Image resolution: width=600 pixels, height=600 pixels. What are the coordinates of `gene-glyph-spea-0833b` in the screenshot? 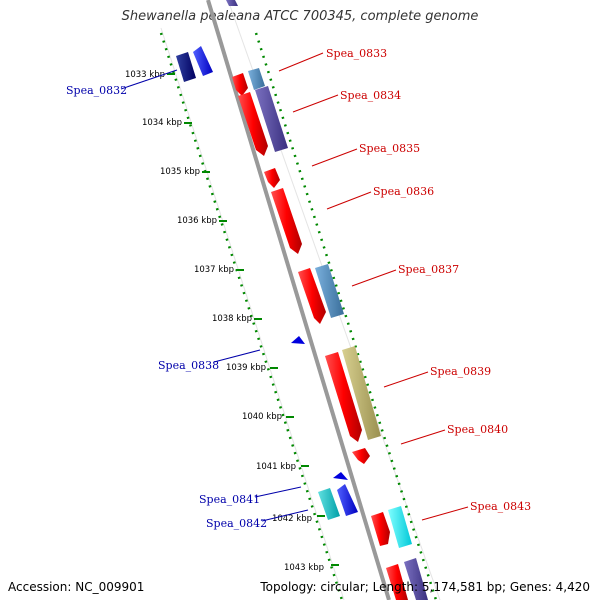 It's located at (256, 79).